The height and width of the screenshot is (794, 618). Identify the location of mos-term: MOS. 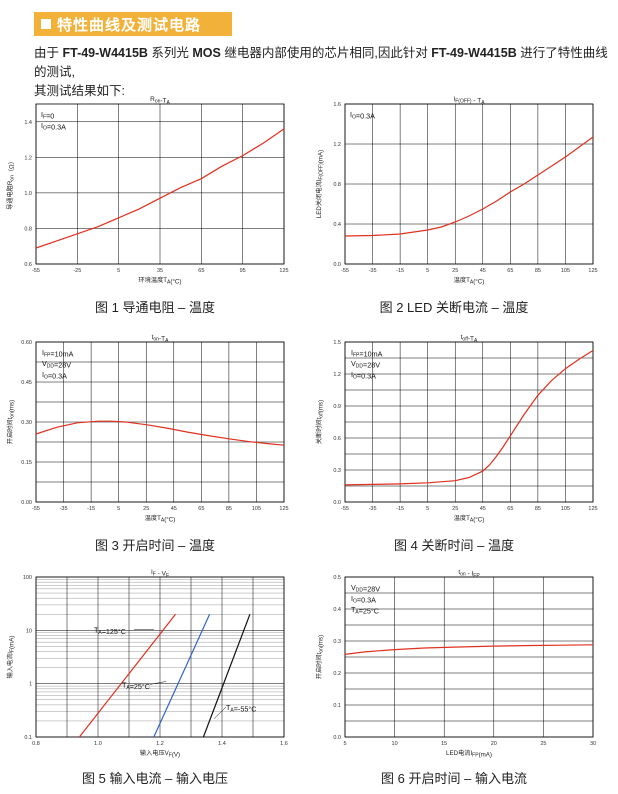
(206, 53).